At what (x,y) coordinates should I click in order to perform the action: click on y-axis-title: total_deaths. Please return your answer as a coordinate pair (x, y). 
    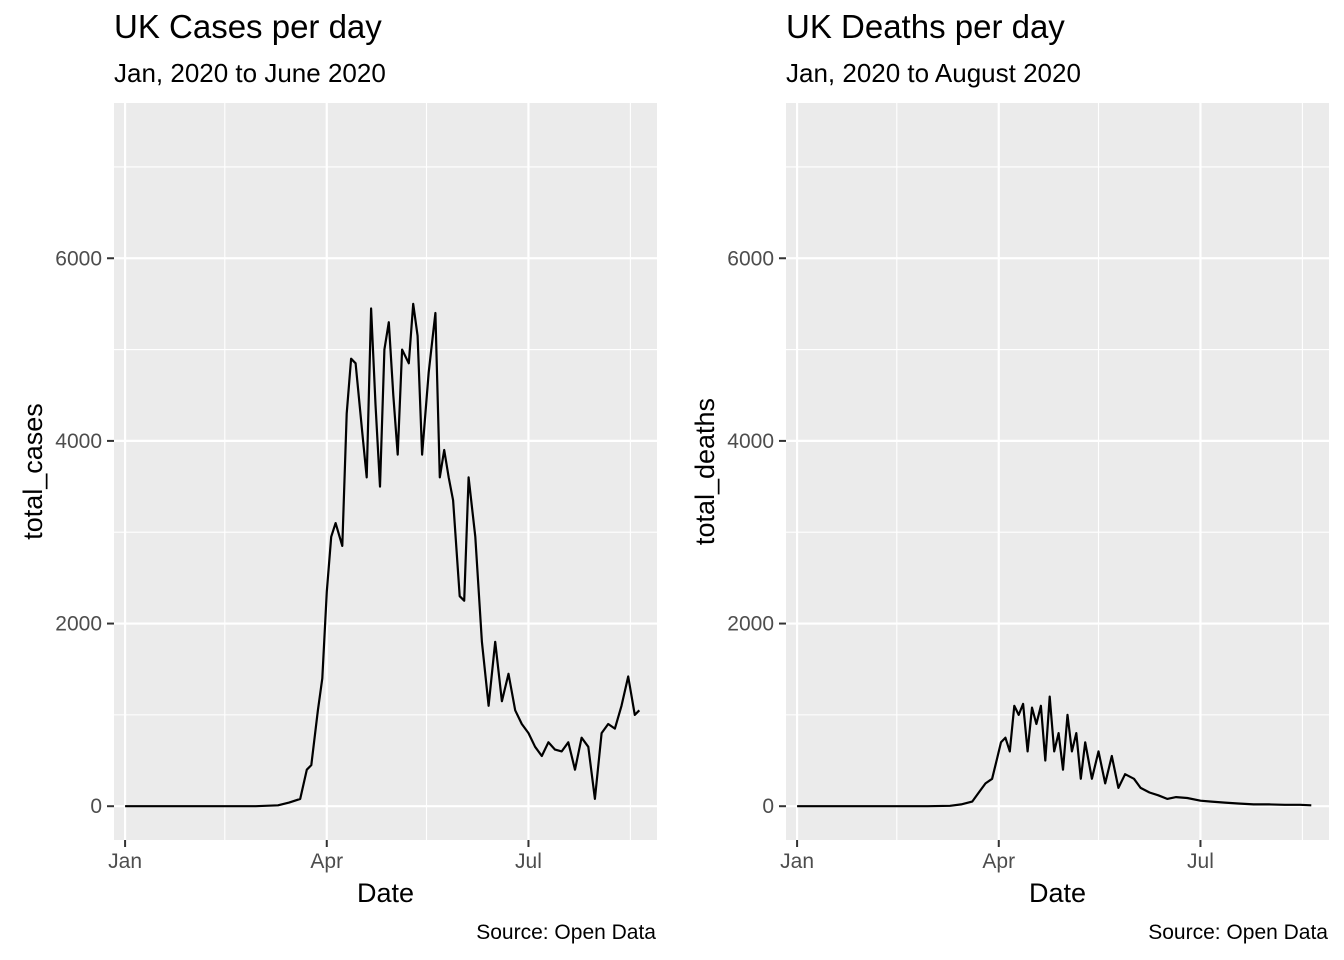
    Looking at the image, I should click on (705, 471).